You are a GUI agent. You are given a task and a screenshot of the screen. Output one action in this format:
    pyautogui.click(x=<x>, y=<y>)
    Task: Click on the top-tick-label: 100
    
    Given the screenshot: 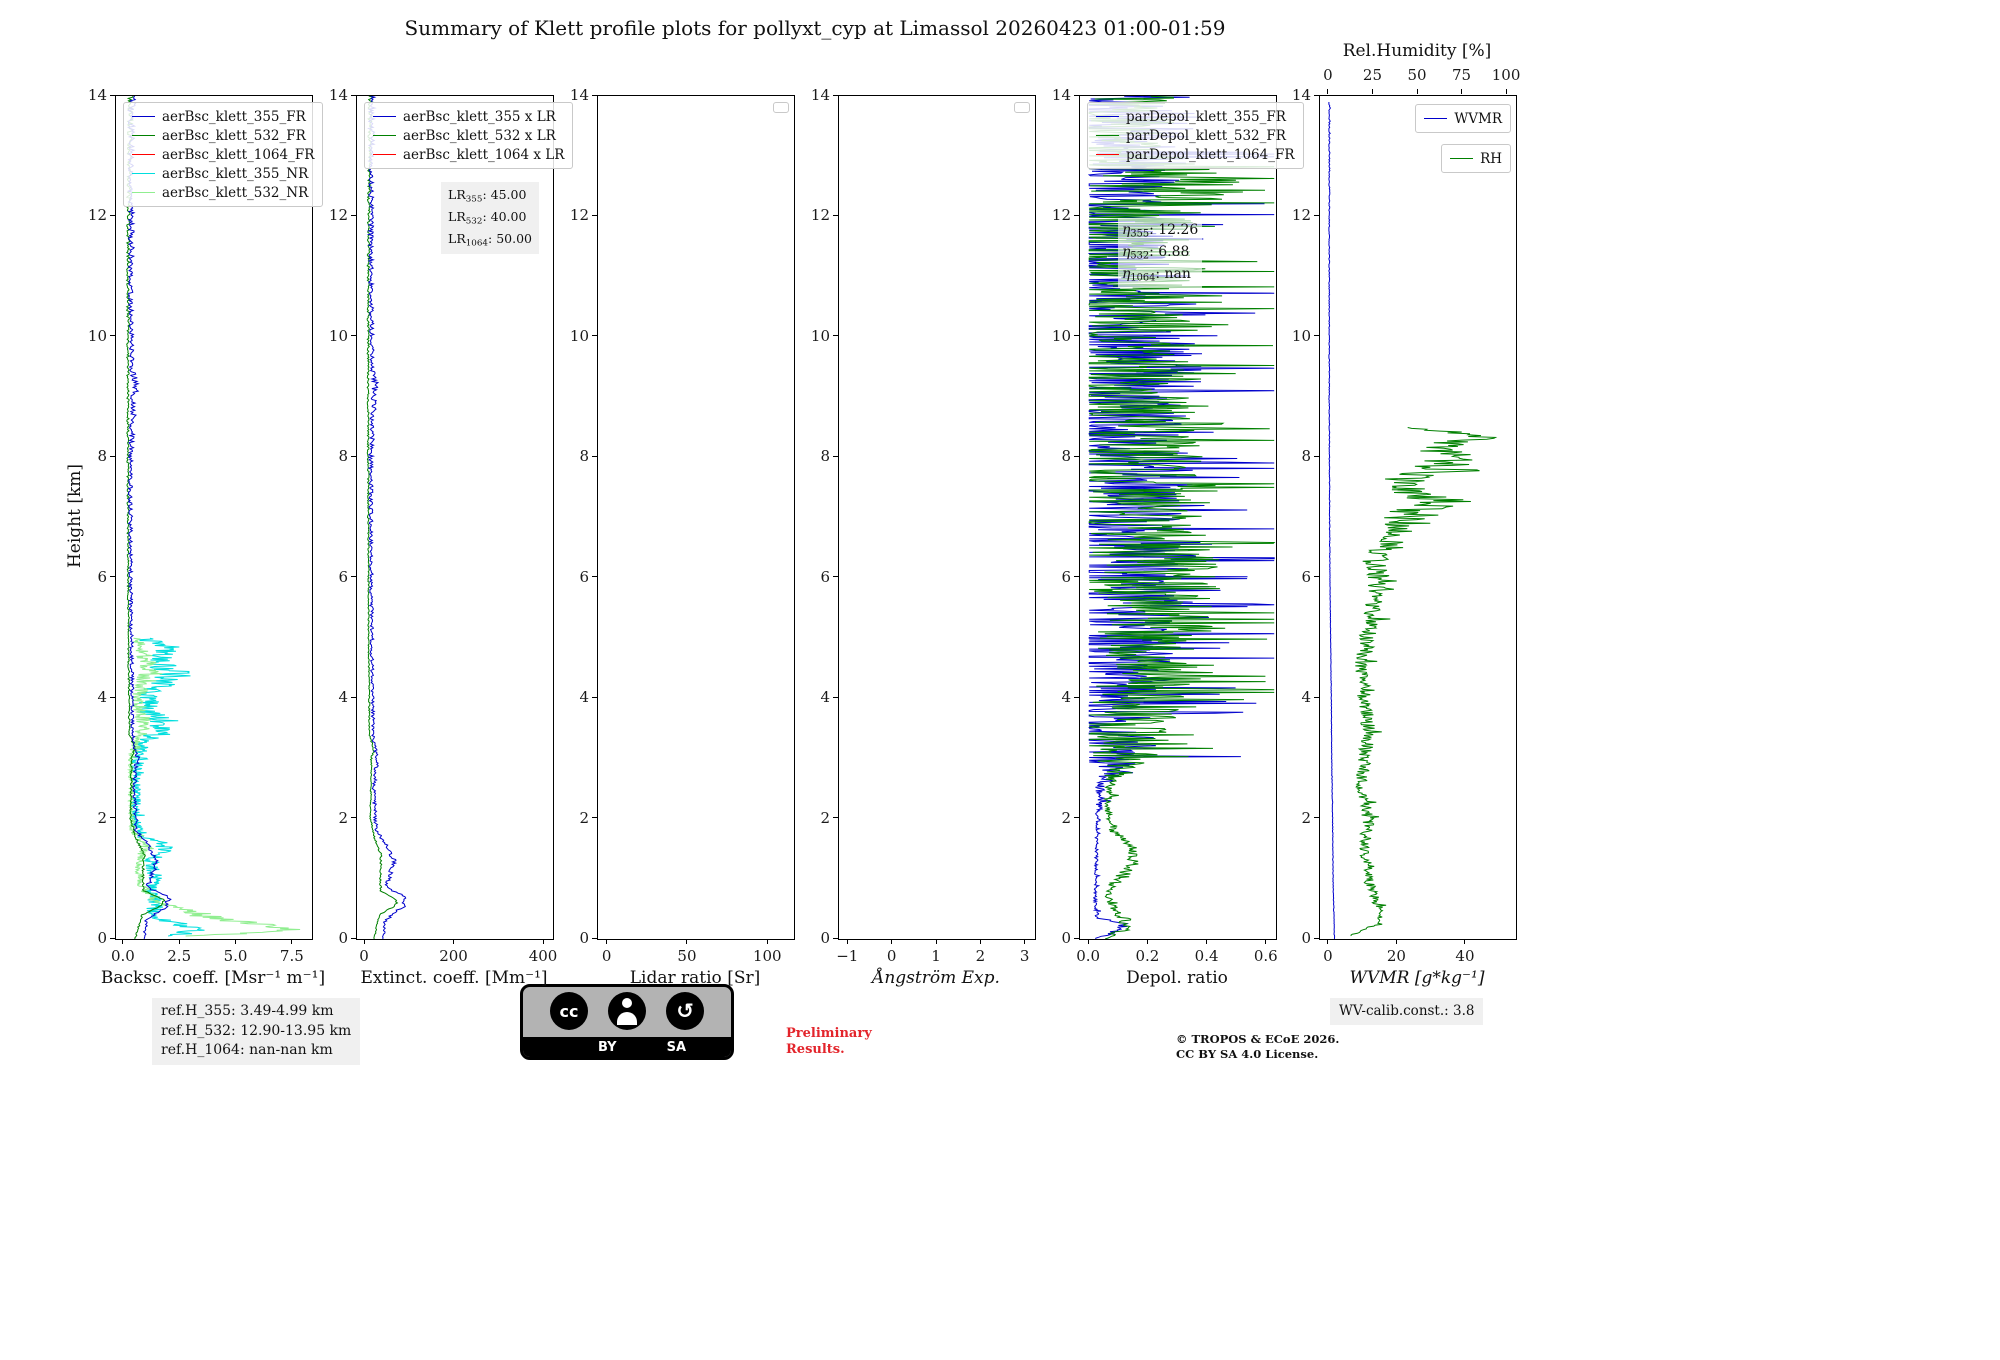 What is the action you would take?
    pyautogui.click(x=1506, y=75)
    